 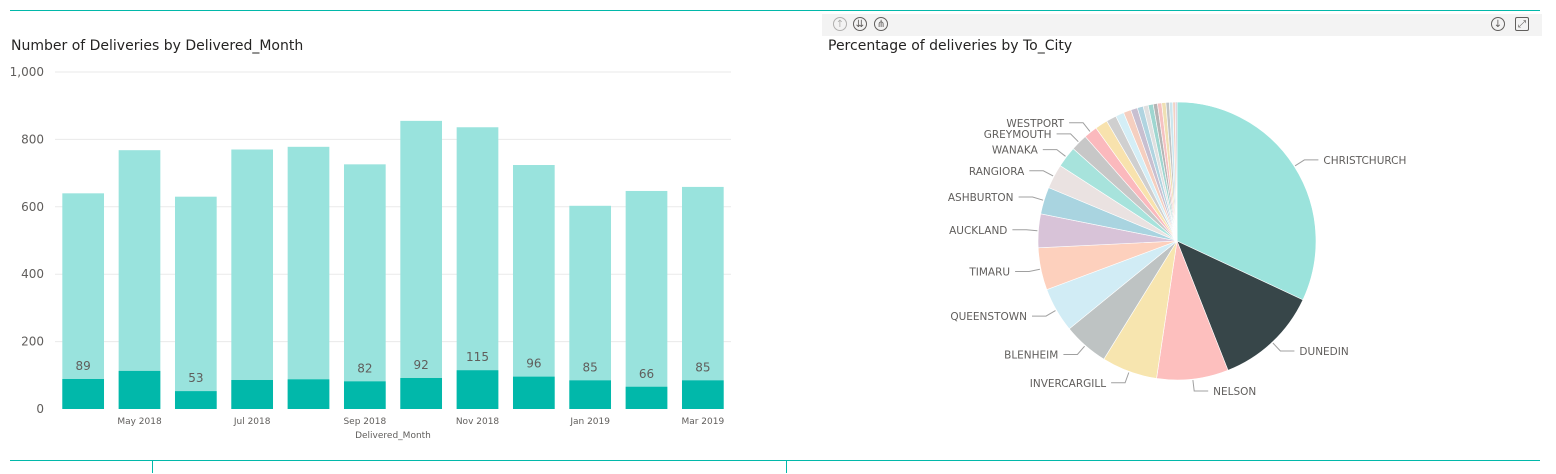 What do you see at coordinates (139, 422) in the screenshot?
I see `x-tick-label: May 2018` at bounding box center [139, 422].